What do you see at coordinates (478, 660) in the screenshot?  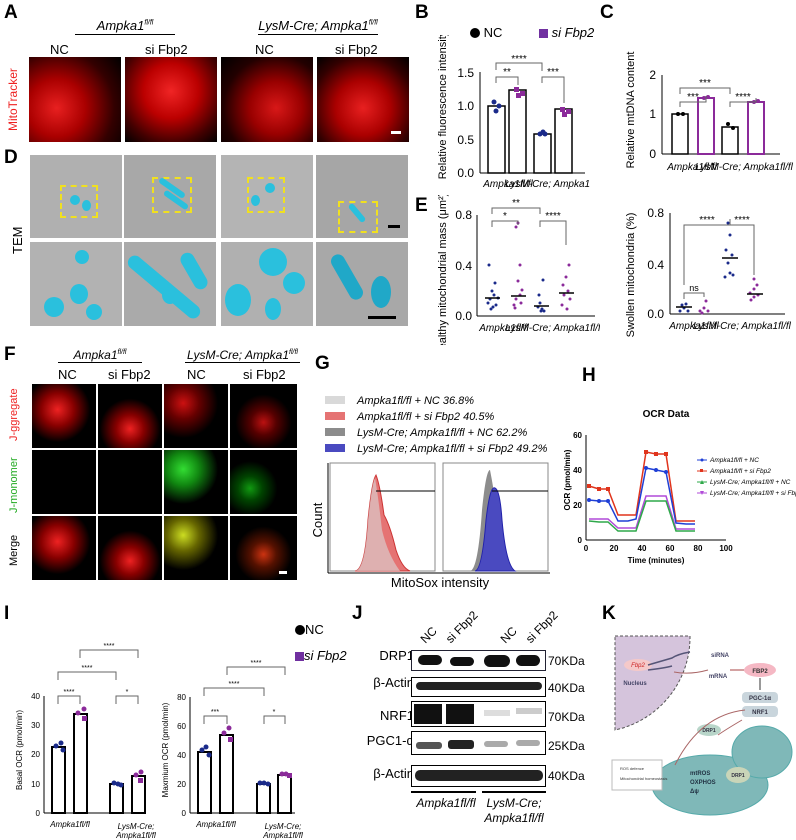 I see `blot-drp1` at bounding box center [478, 660].